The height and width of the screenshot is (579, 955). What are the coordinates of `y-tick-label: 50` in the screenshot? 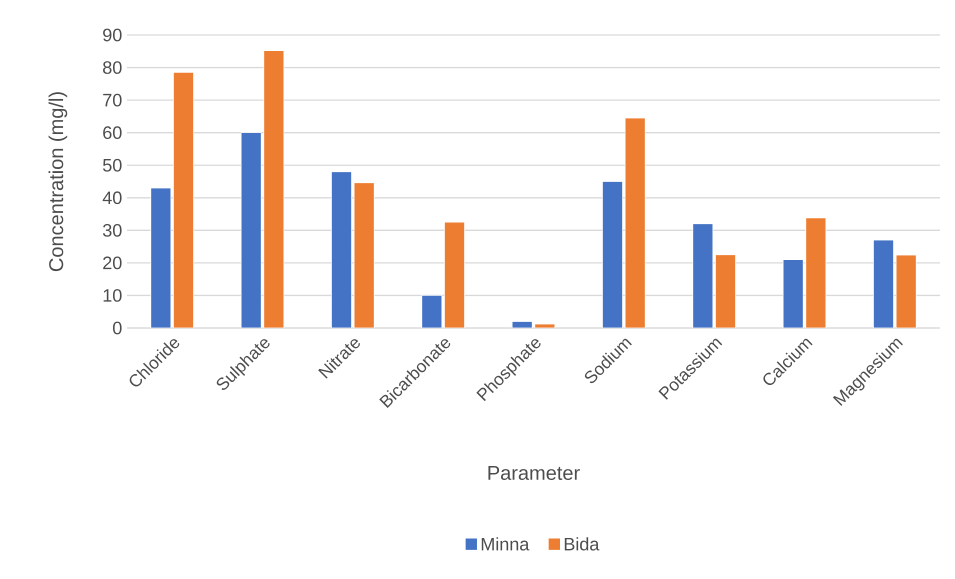 It's located at (112, 165).